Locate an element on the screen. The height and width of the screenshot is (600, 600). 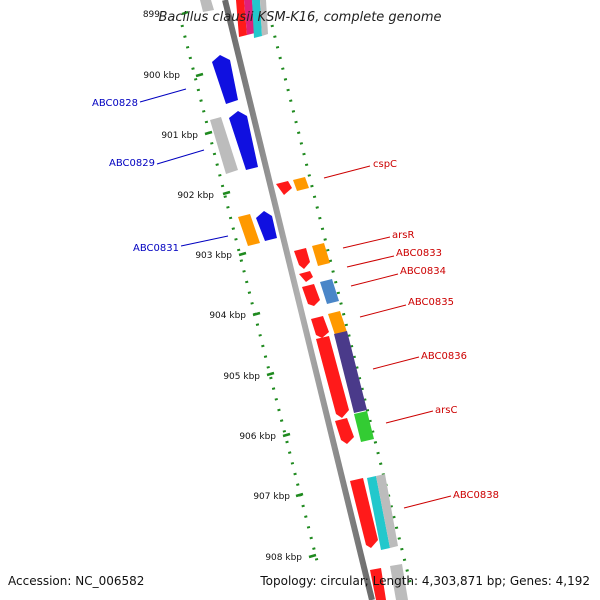
label-cspc: cspC is located at coordinates (385, 164).